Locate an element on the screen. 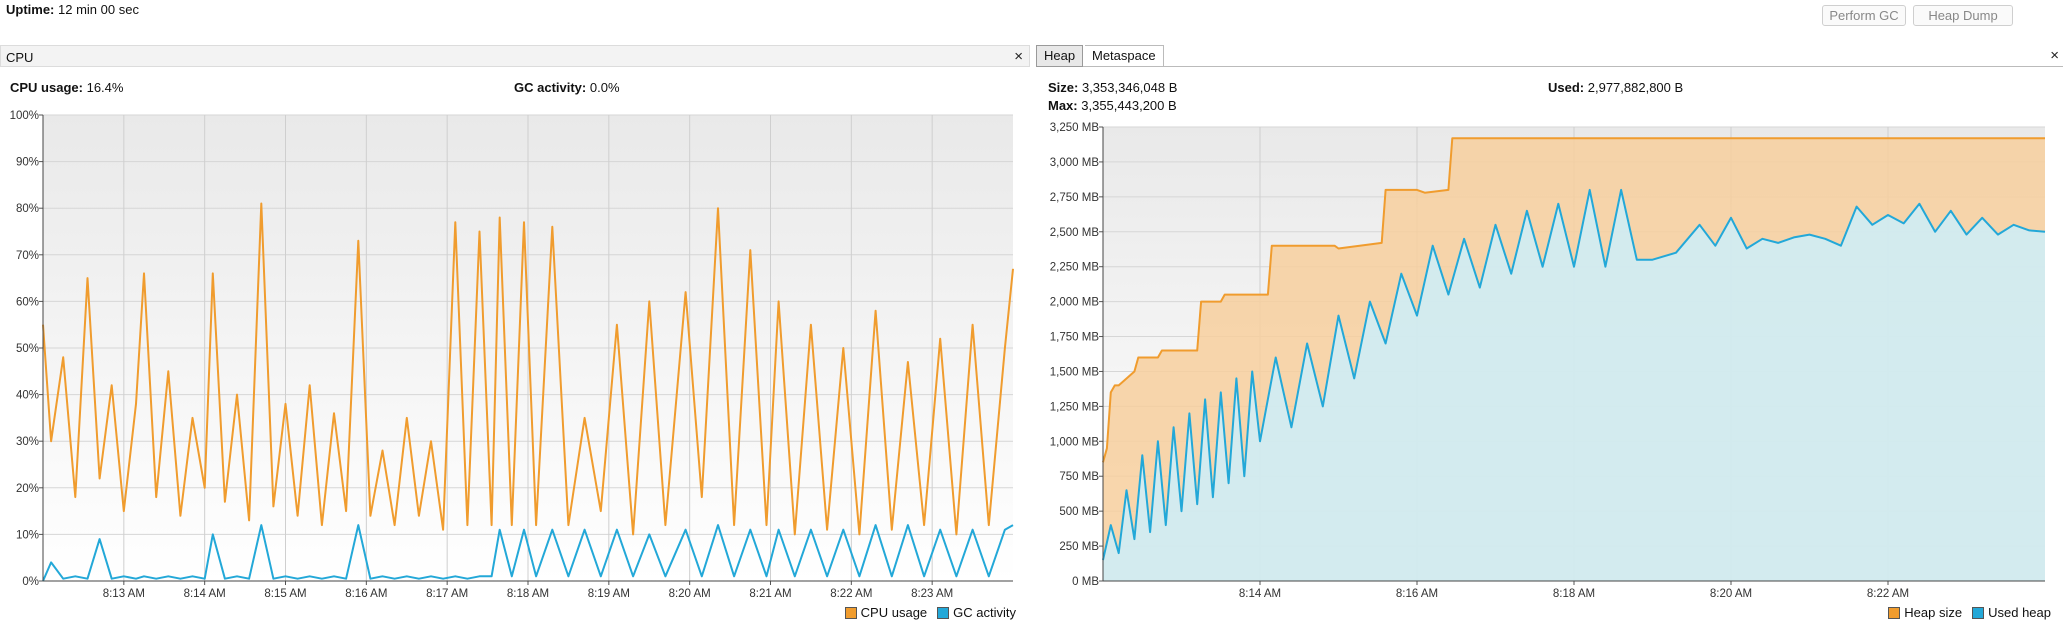  legend-used-heap: Used heap is located at coordinates (2019, 612).